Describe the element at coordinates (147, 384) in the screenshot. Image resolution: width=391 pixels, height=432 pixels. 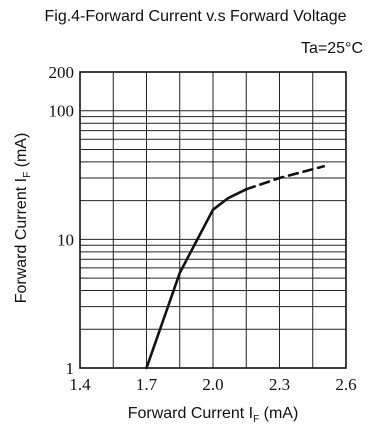
I see `x-tick-label: 1.7` at that location.